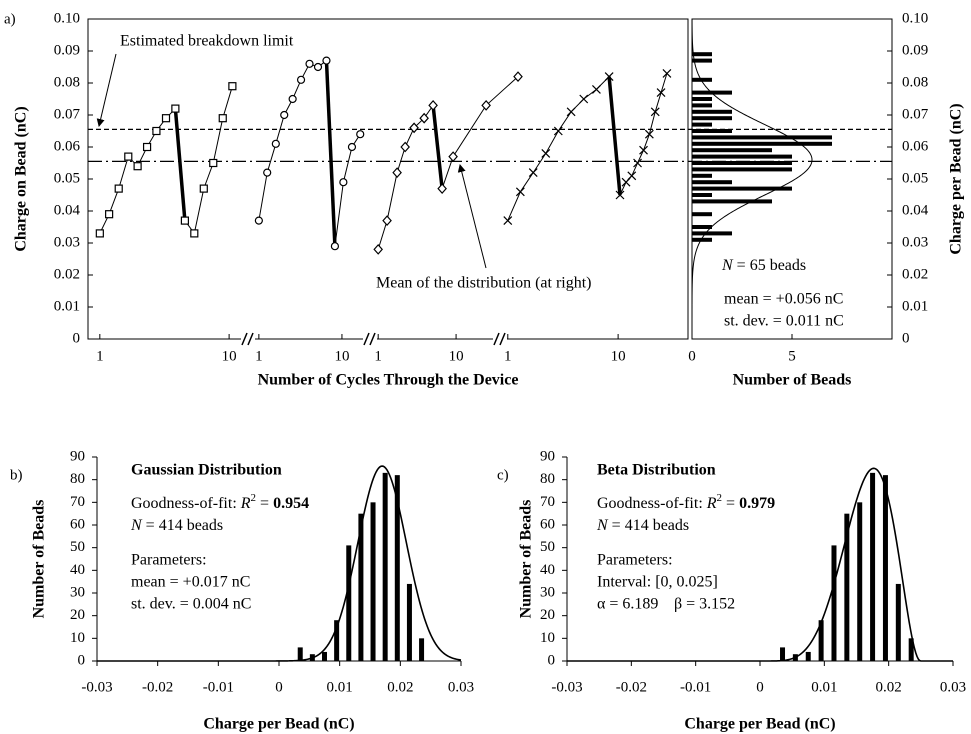 The width and height of the screenshot is (971, 734). I want to click on note: N = 65 beads, so click(763, 265).